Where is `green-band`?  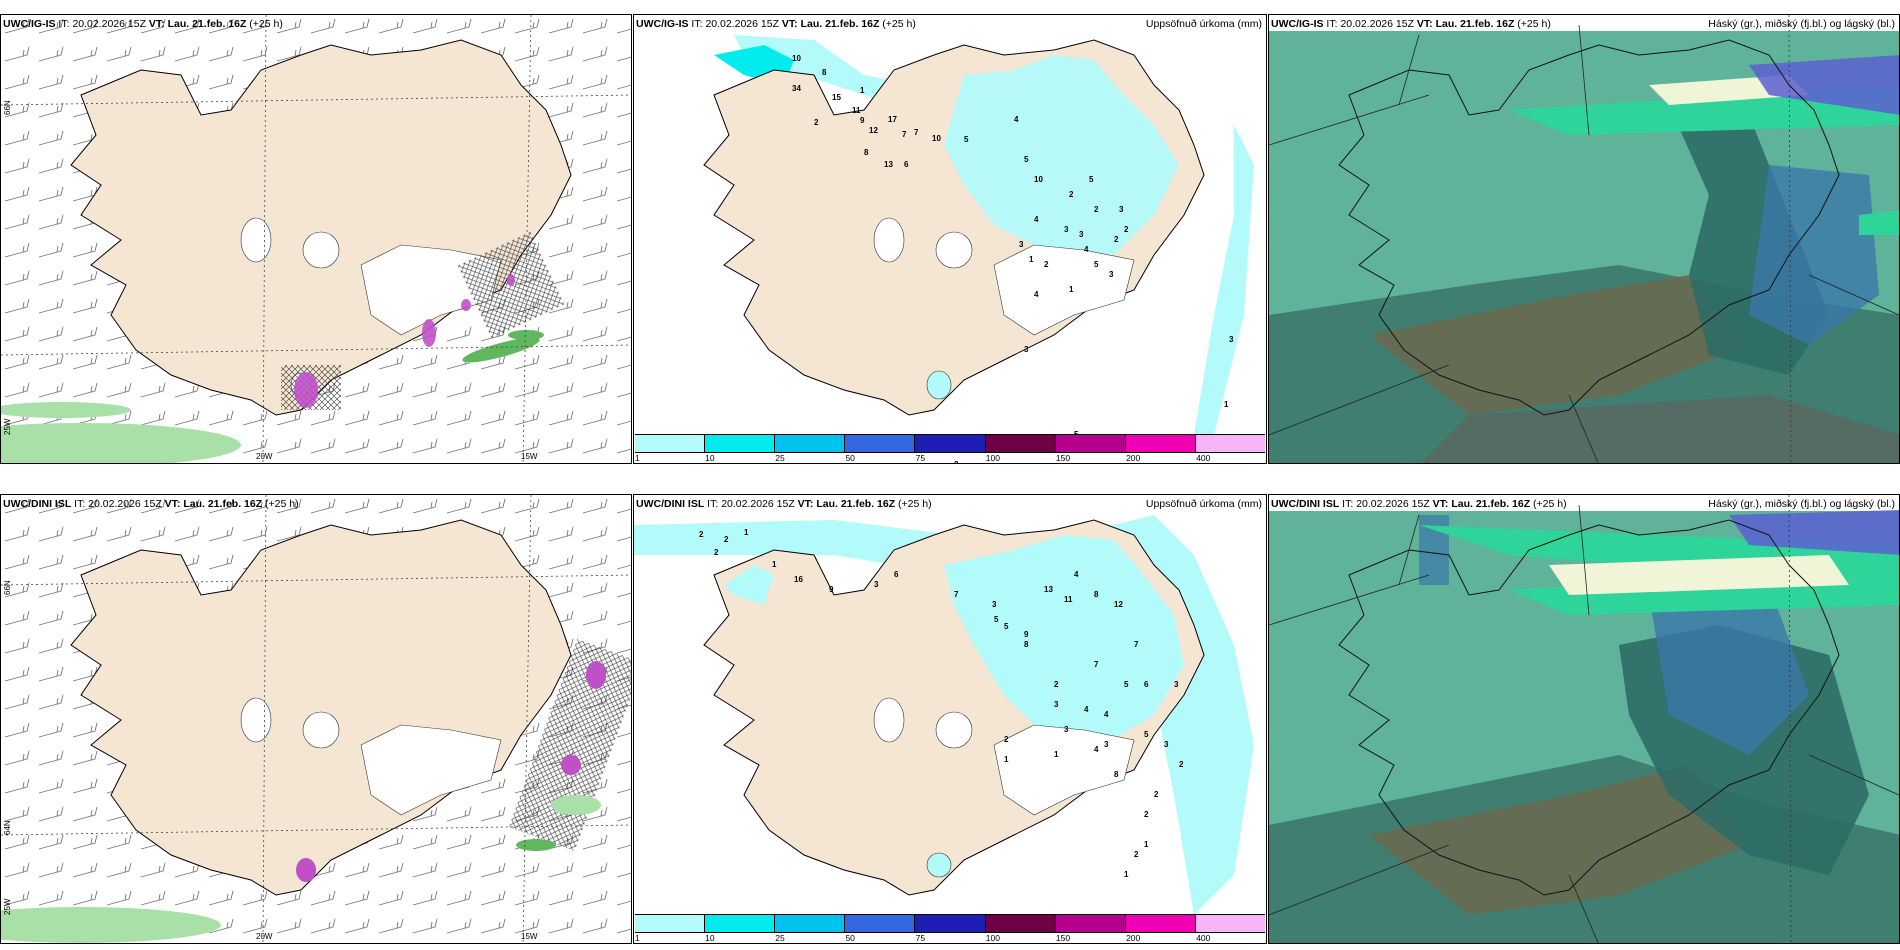
green-band is located at coordinates (121, 443).